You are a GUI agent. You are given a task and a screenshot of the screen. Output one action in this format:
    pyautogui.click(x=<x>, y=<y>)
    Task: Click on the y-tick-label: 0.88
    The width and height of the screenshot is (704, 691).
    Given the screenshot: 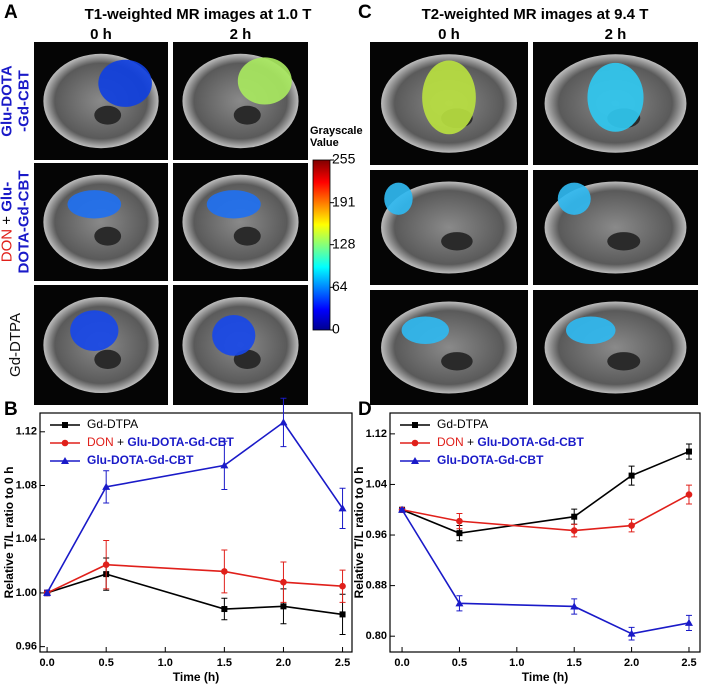 What is the action you would take?
    pyautogui.click(x=376, y=586)
    